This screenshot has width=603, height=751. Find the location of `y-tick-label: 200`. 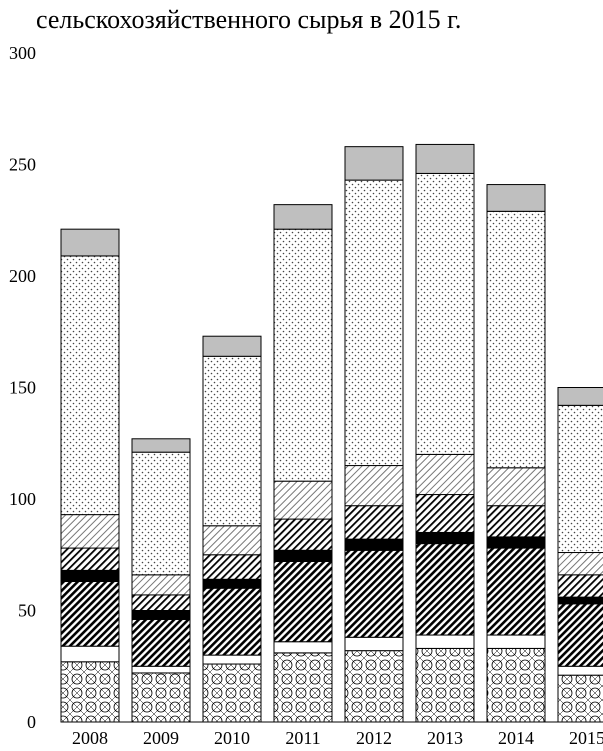

y-tick-label: 200 is located at coordinates (22, 276).